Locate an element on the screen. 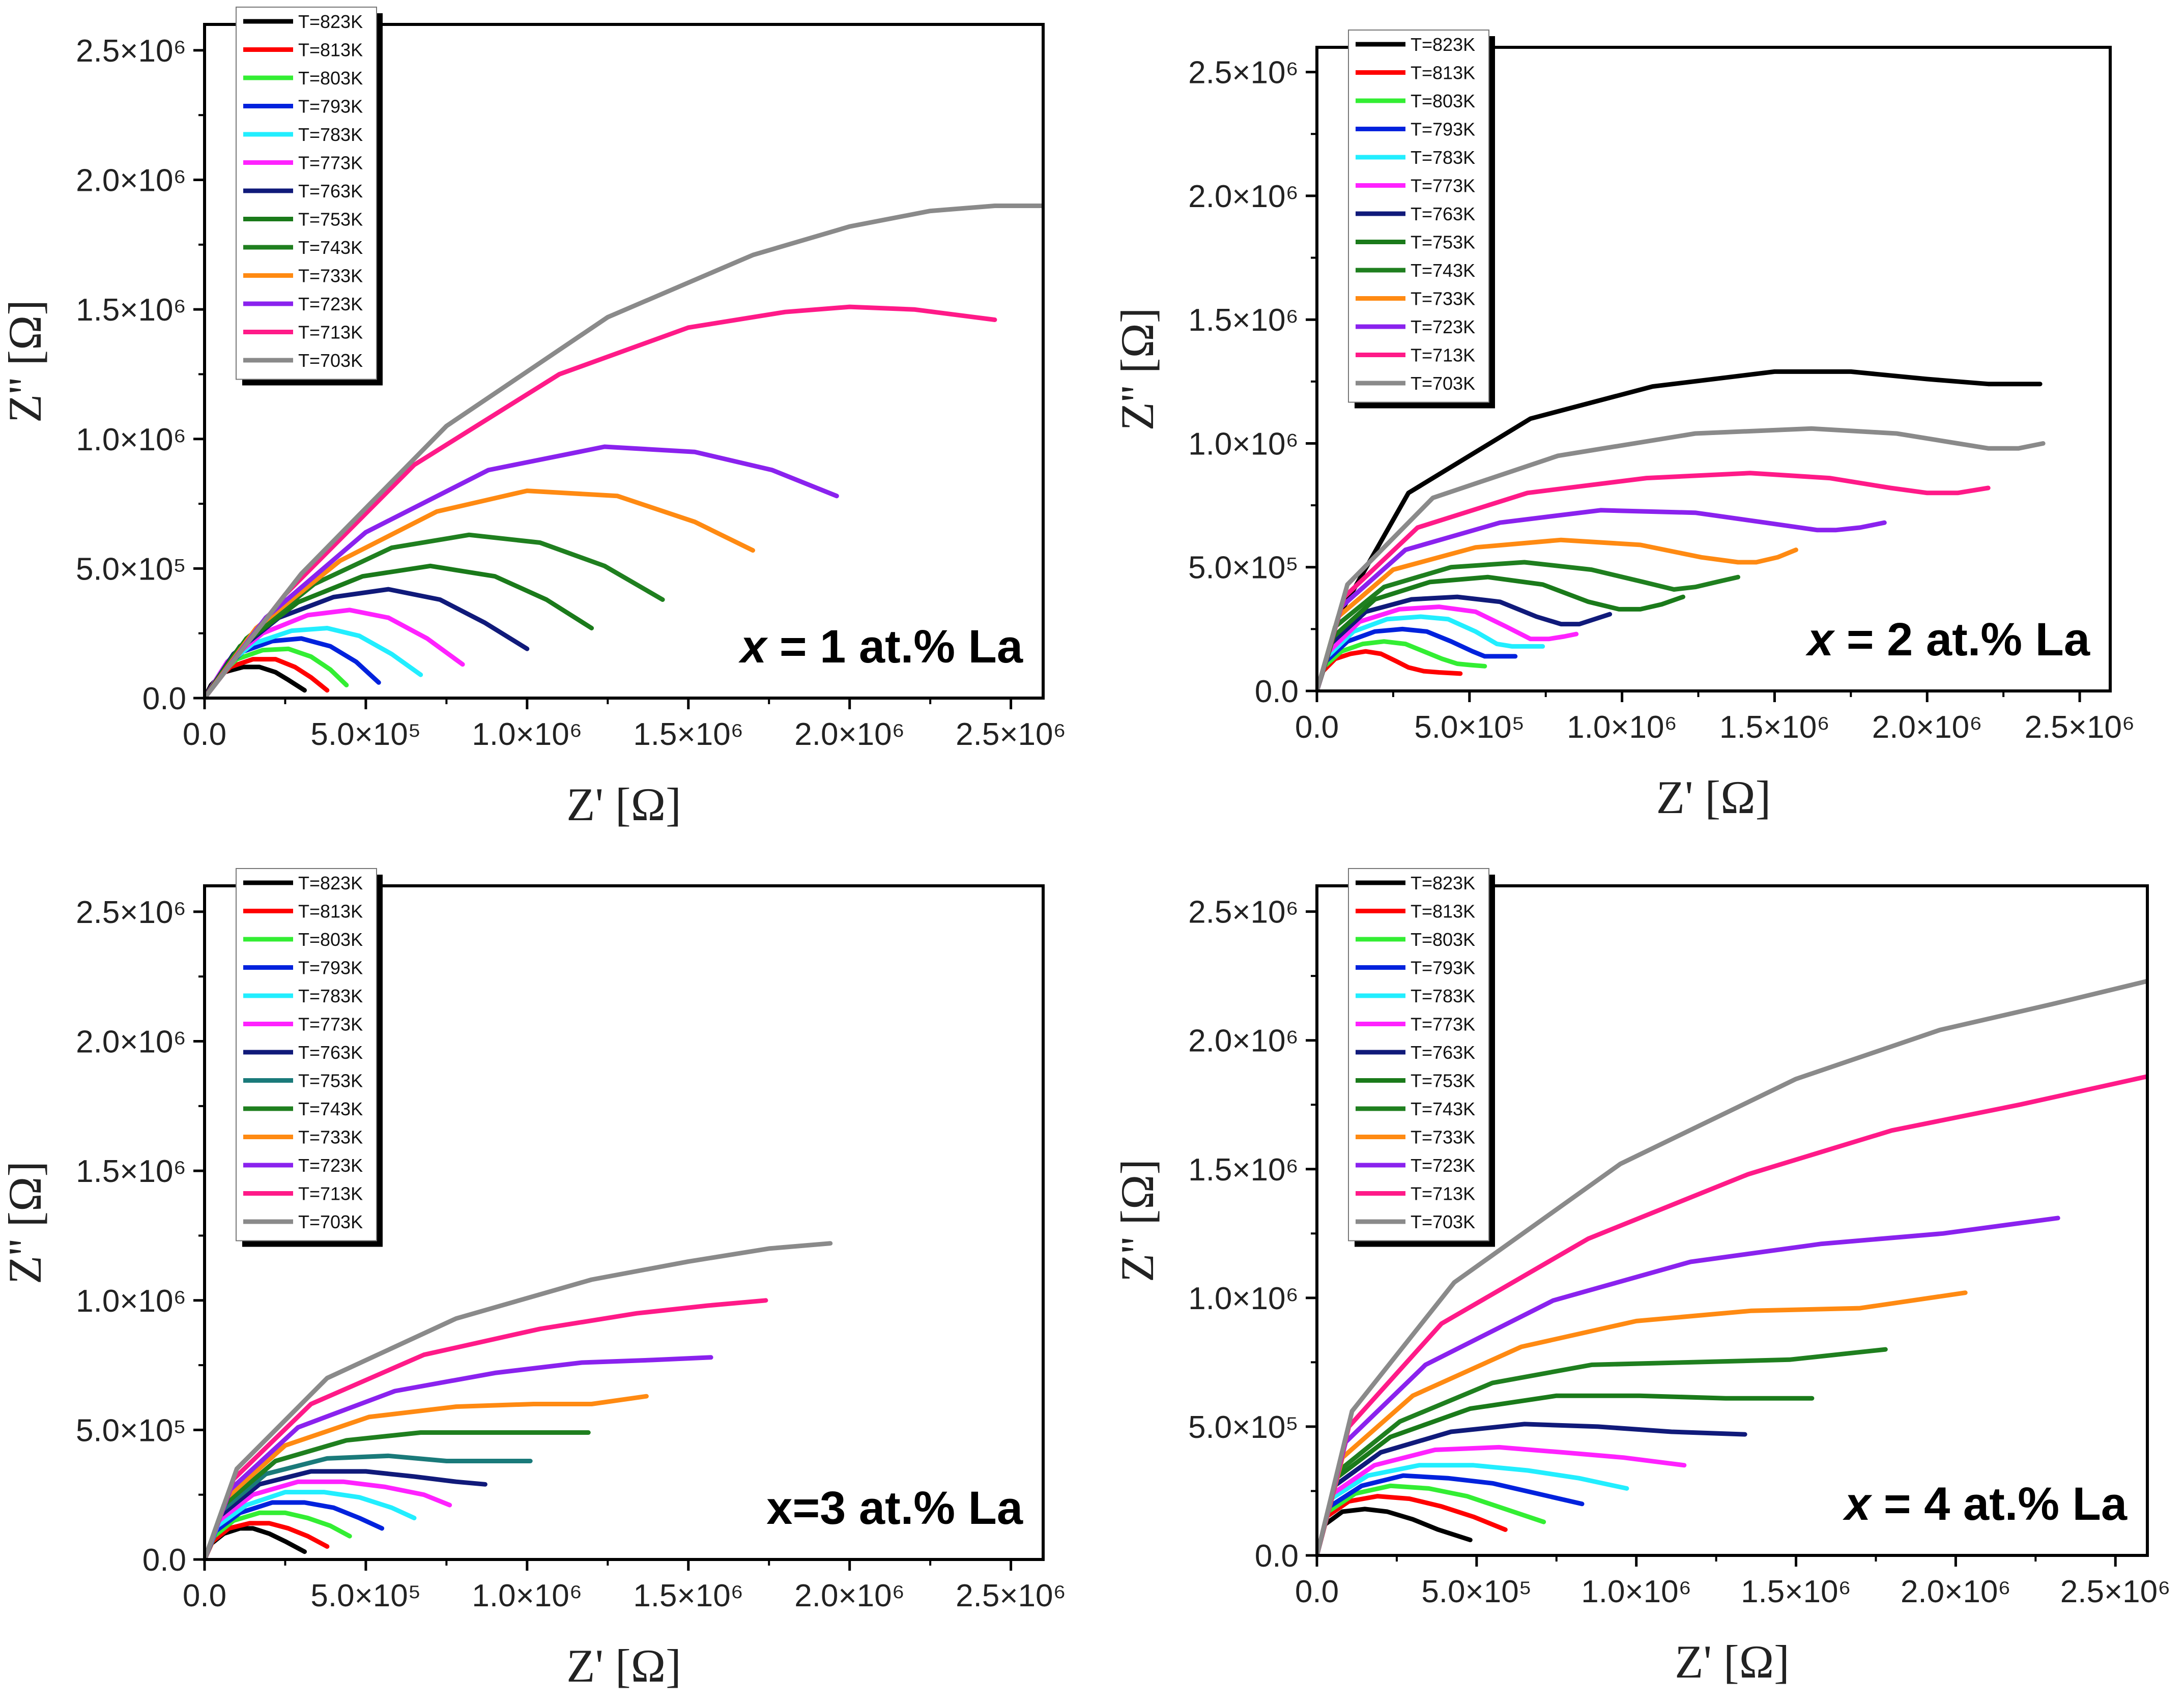 The height and width of the screenshot is (1705, 2184). series-line-703k is located at coordinates (1681, 559).